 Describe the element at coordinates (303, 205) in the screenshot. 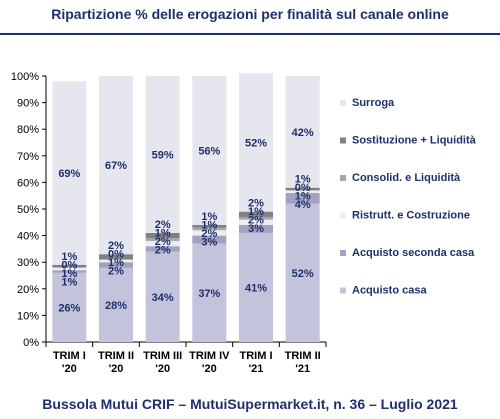

I see `data-label: 4%` at that location.